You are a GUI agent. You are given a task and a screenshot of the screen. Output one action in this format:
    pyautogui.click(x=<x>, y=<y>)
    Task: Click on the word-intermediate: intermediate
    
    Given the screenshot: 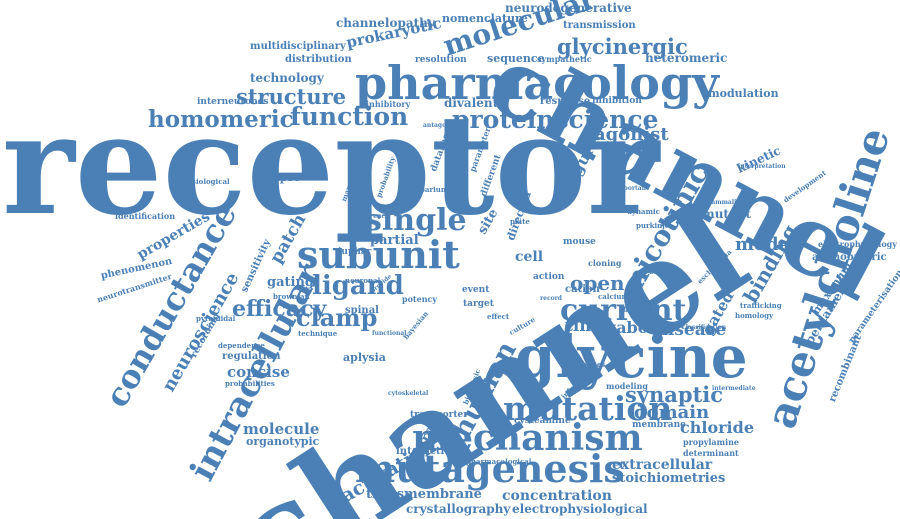 What is the action you would take?
    pyautogui.click(x=734, y=388)
    